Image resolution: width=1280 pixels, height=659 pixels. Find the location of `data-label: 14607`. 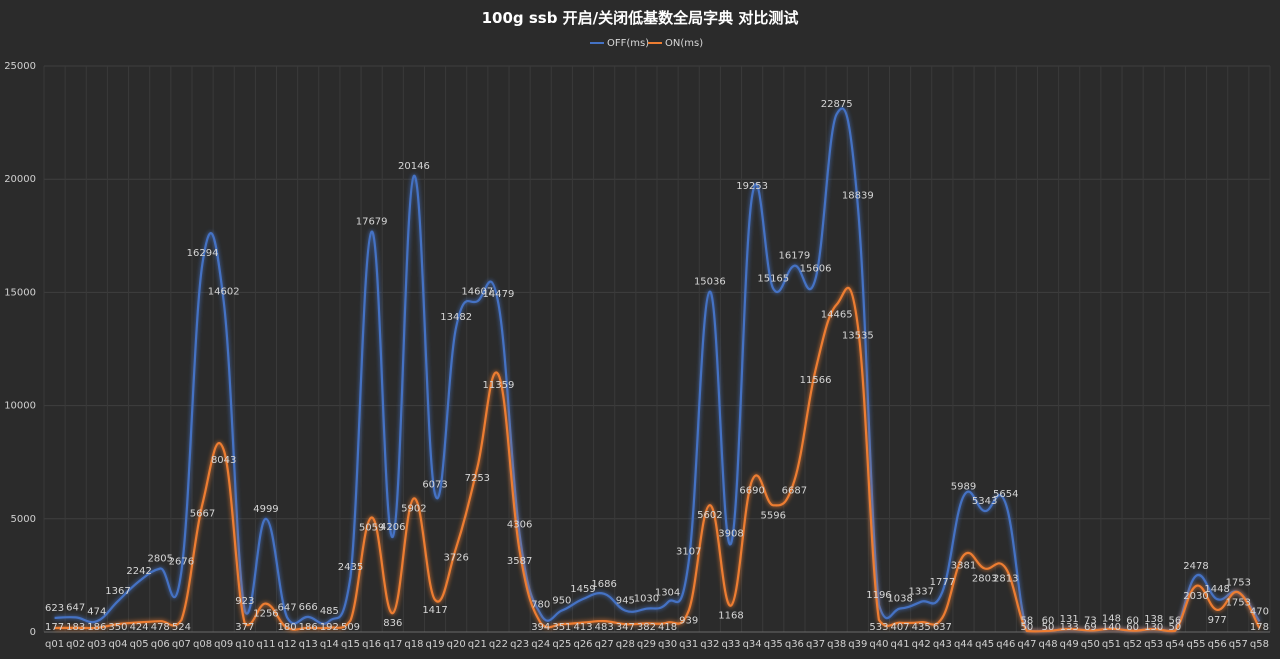

data-label: 14607 is located at coordinates (477, 291).